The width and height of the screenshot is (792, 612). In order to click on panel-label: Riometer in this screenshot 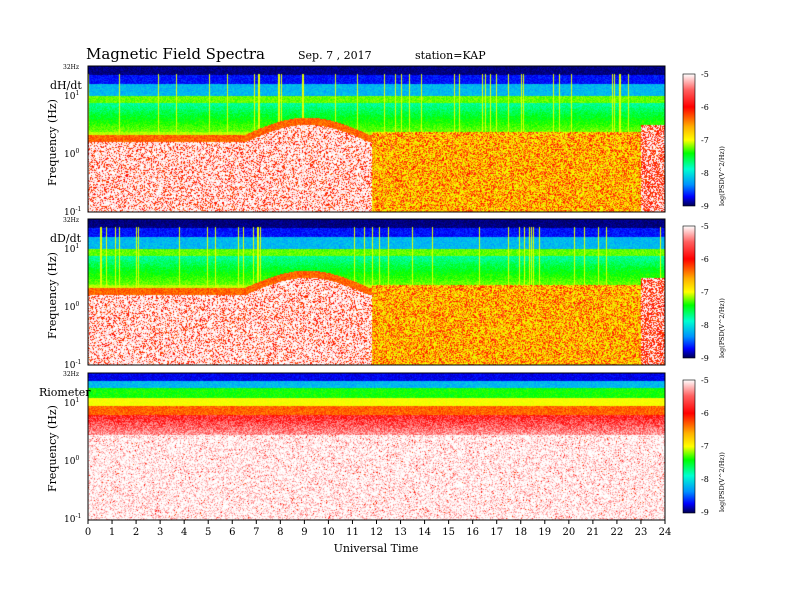, I will do `click(65, 392)`.